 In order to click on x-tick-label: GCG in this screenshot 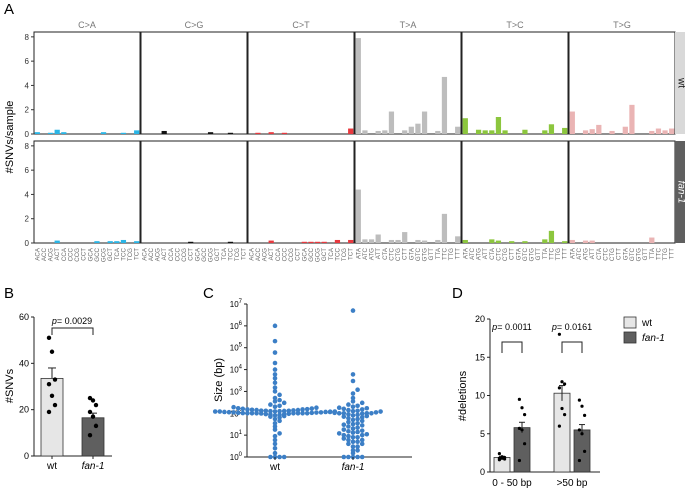, I will do `click(104, 255)`.